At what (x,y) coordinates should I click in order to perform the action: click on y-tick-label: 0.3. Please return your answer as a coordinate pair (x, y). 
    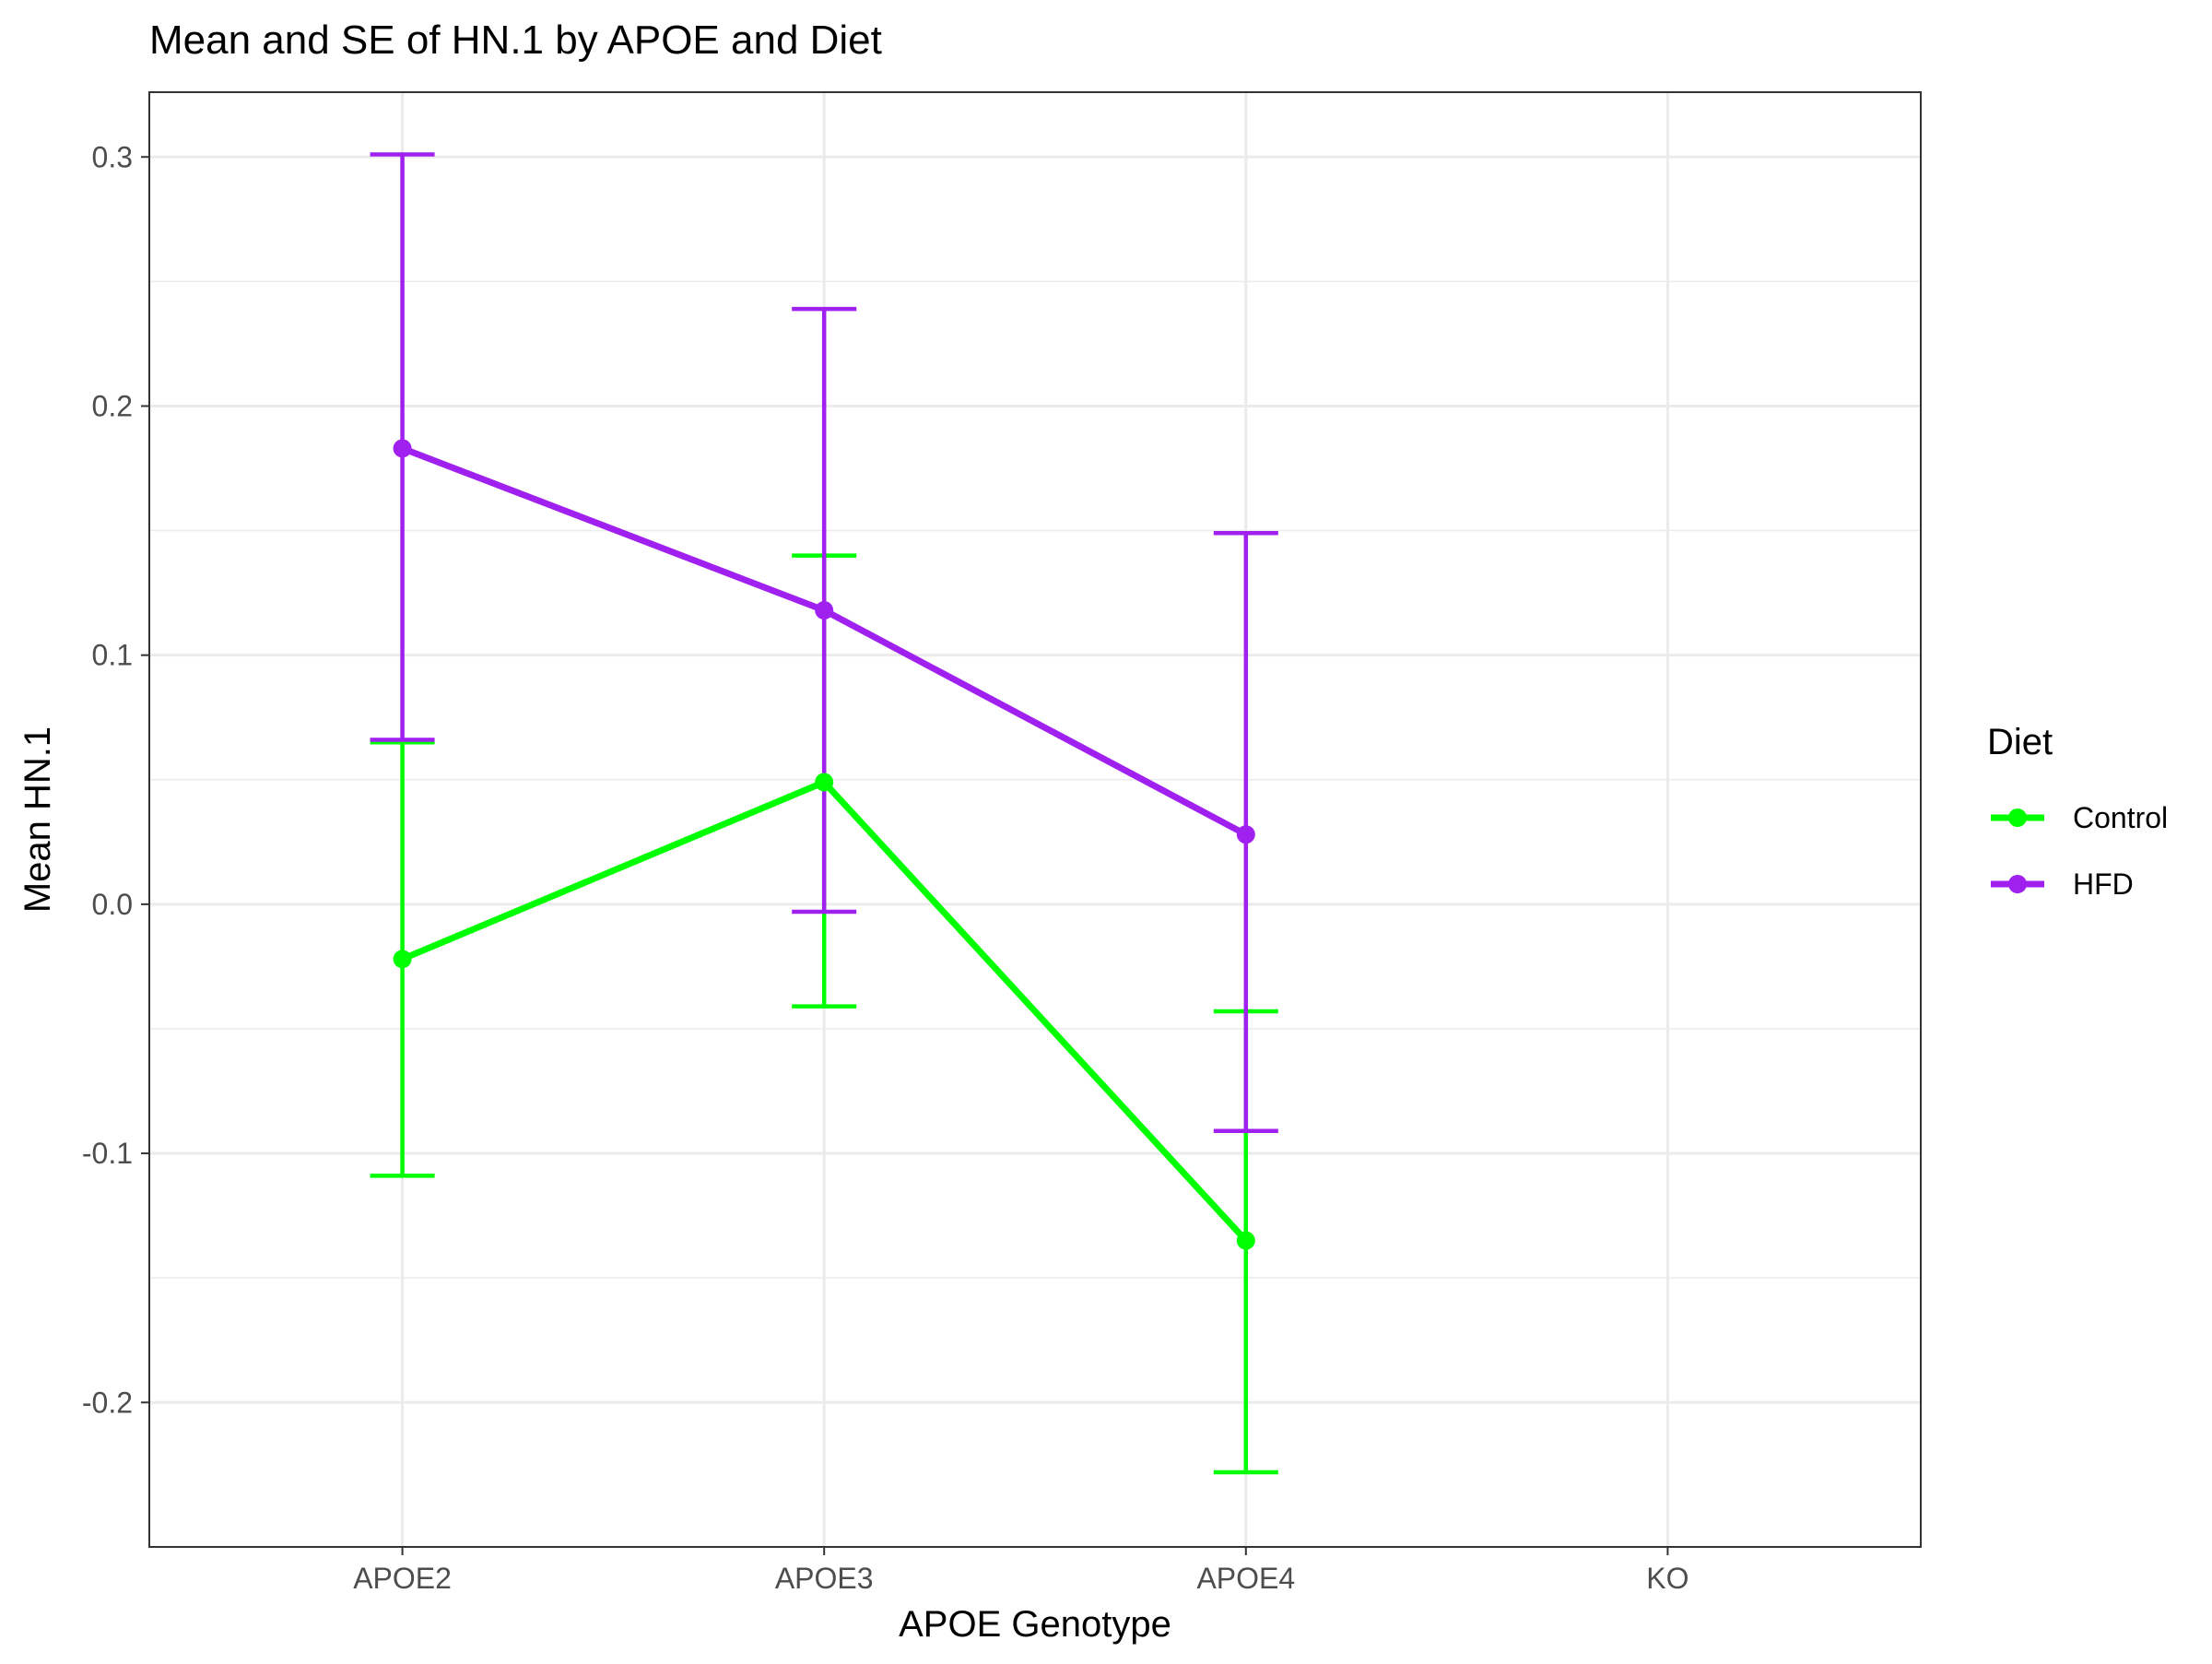
    Looking at the image, I should click on (112, 156).